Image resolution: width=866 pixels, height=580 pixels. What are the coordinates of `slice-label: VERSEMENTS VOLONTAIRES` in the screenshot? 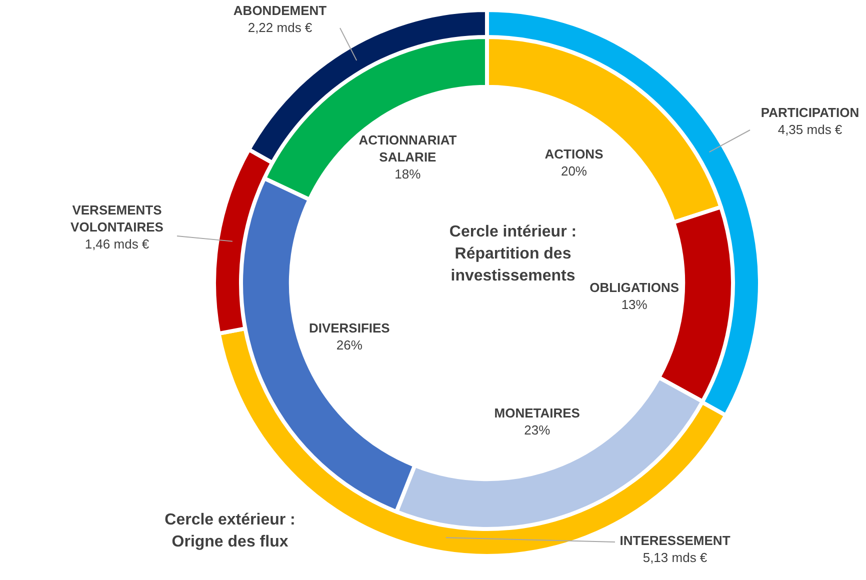 It's located at (117, 218).